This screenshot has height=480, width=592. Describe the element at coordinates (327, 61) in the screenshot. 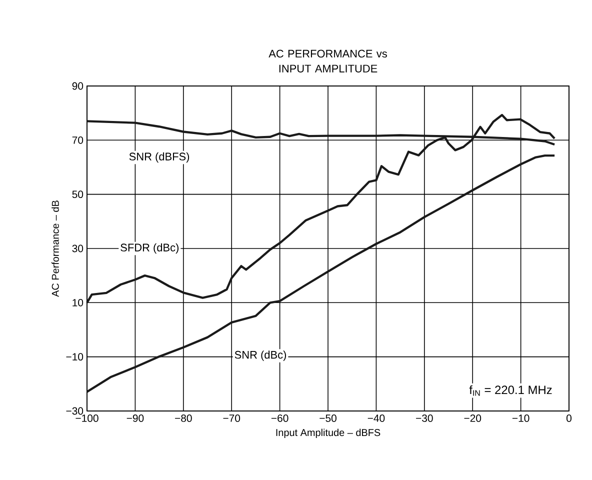

I see `chart-title: AC PERFORMANCE vs INPUT AMPLITUDE` at that location.